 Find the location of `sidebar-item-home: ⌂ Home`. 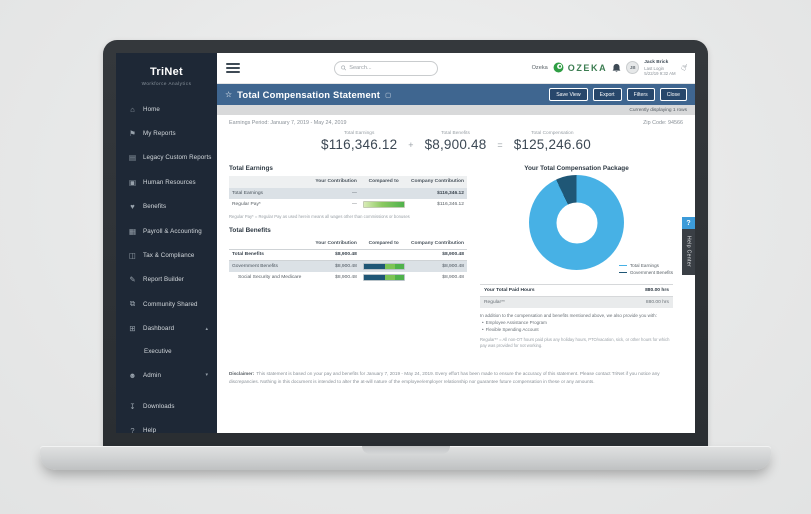

sidebar-item-home: ⌂ Home is located at coordinates (166, 109).